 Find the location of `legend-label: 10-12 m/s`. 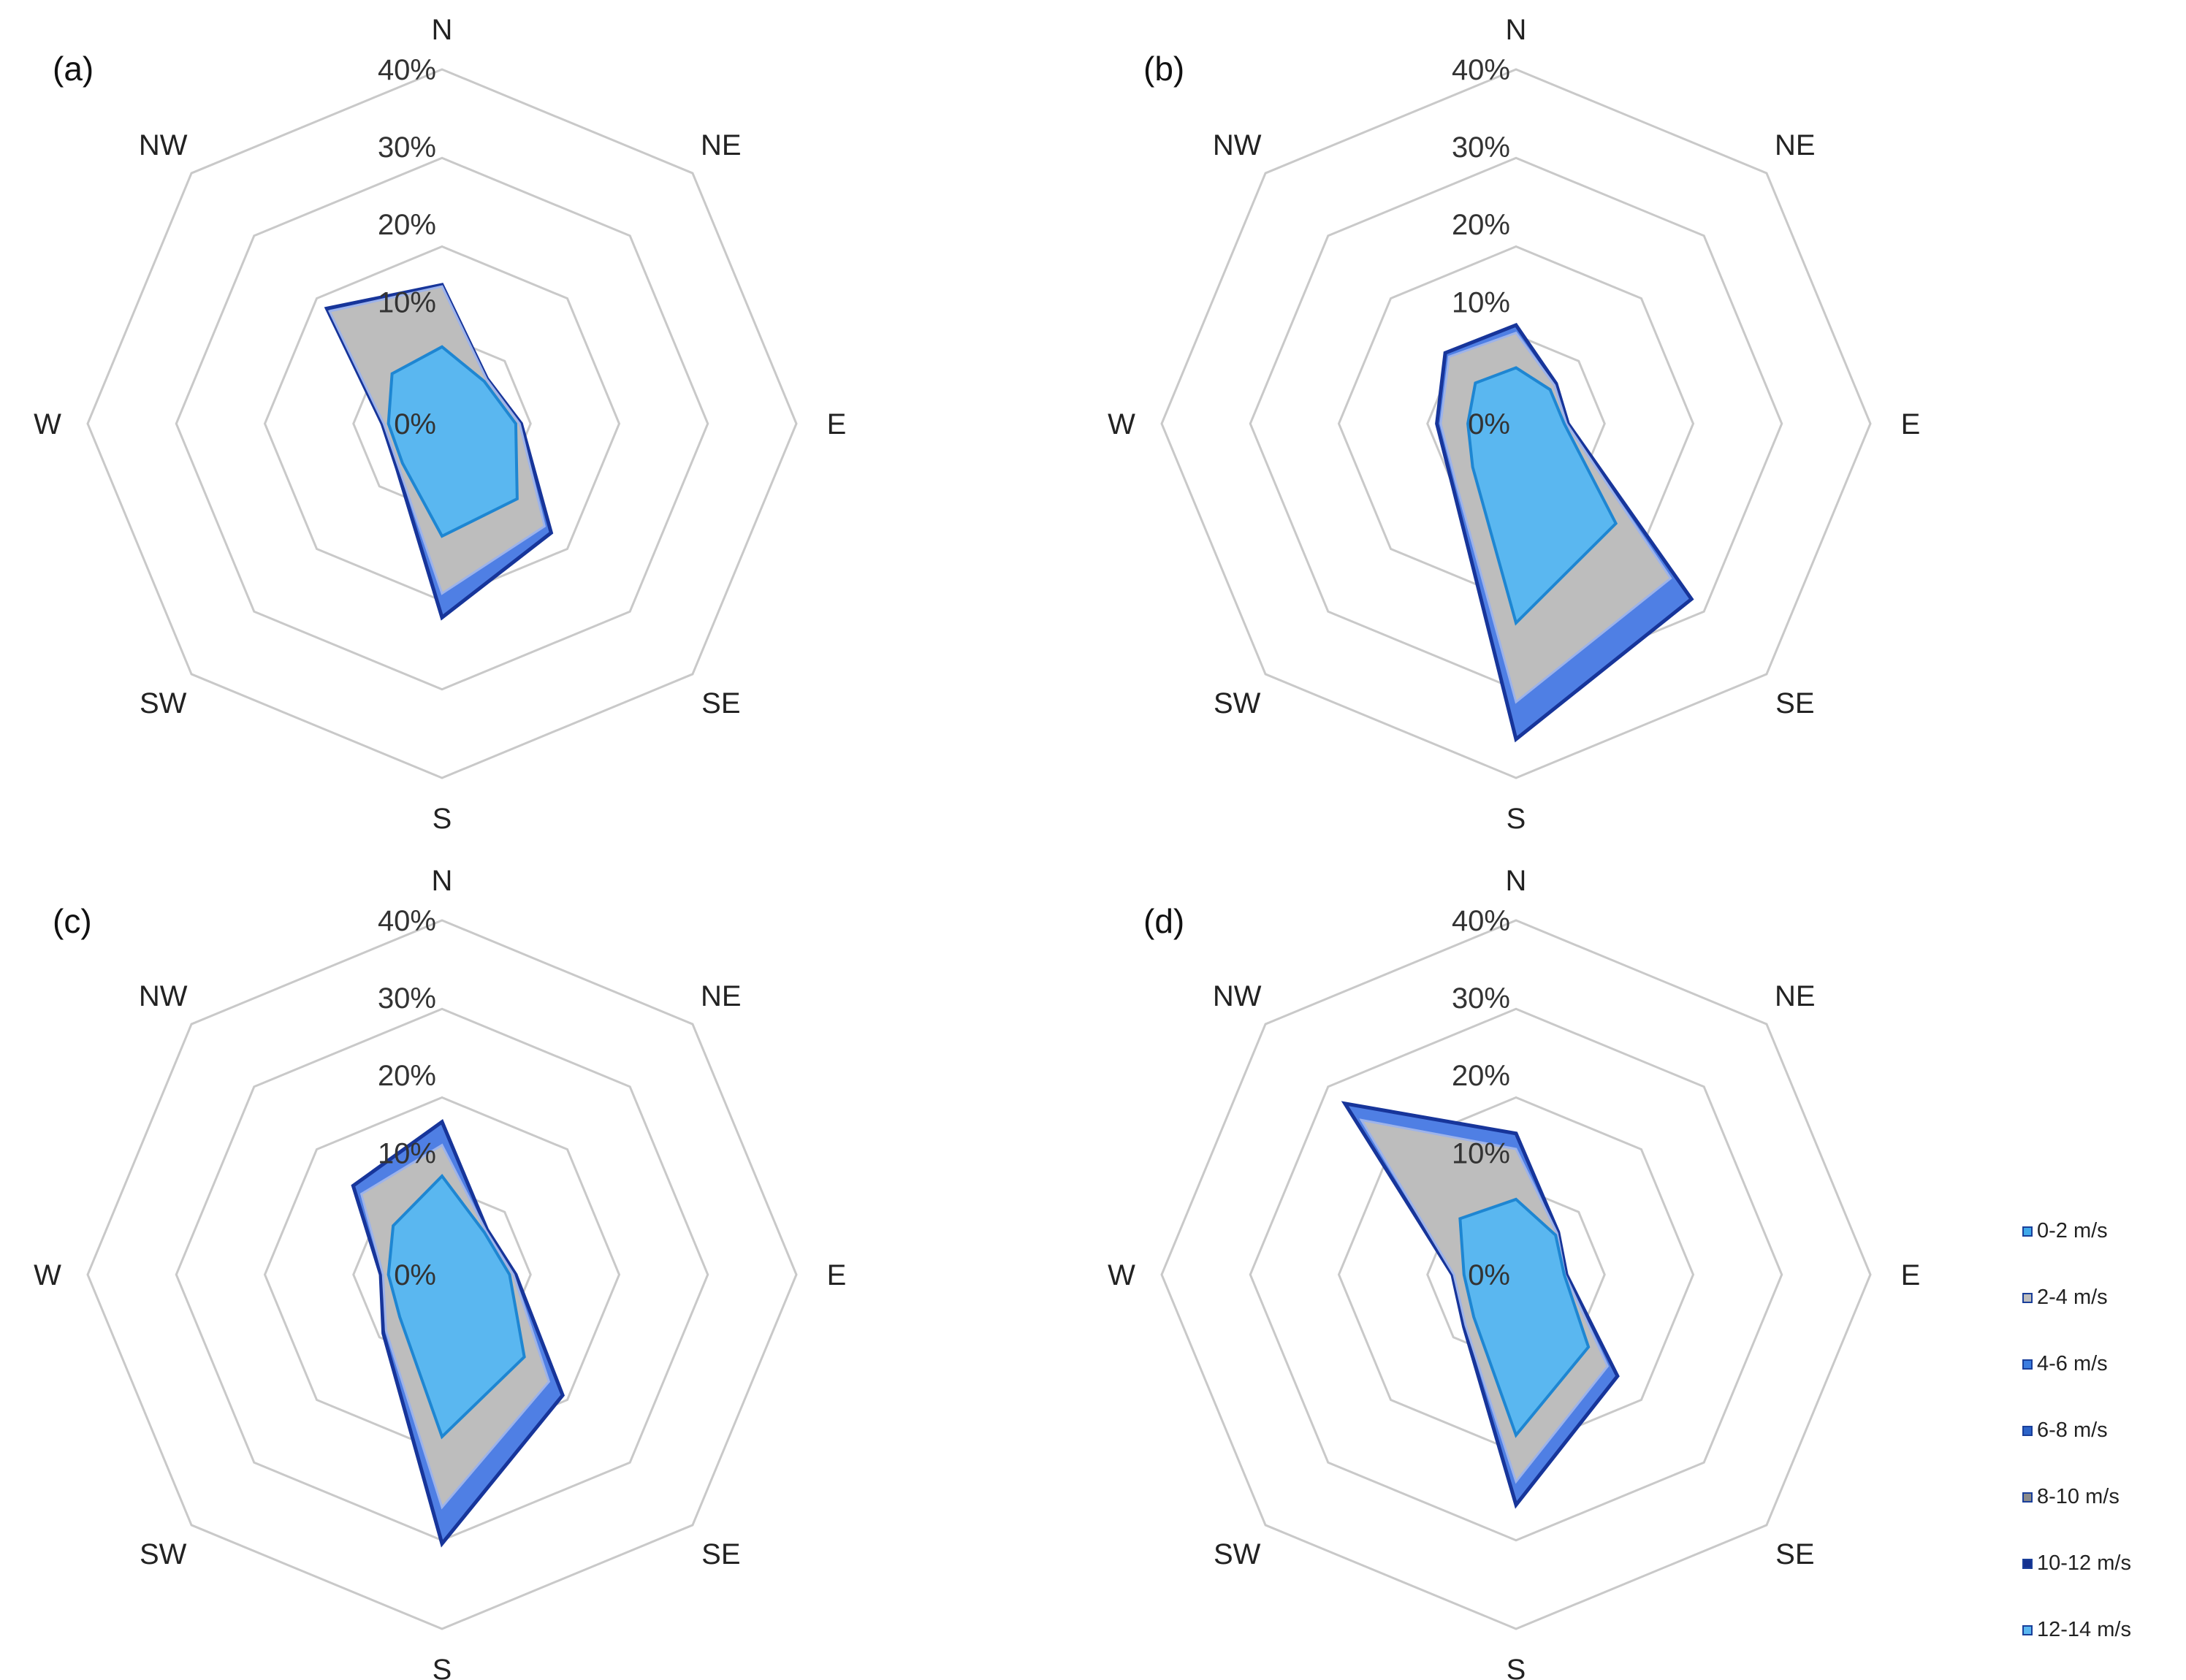

legend-label: 10-12 m/s is located at coordinates (2084, 1563).